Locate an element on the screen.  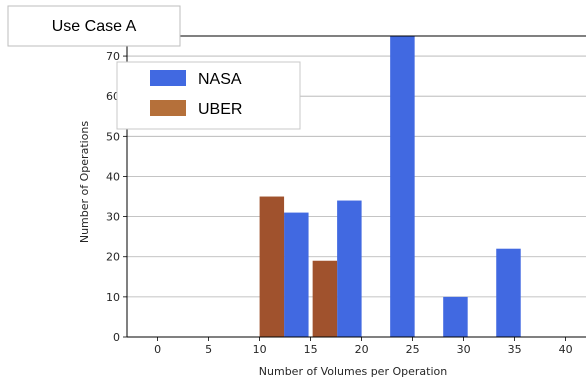
legend-swatch-uber is located at coordinates (168, 108).